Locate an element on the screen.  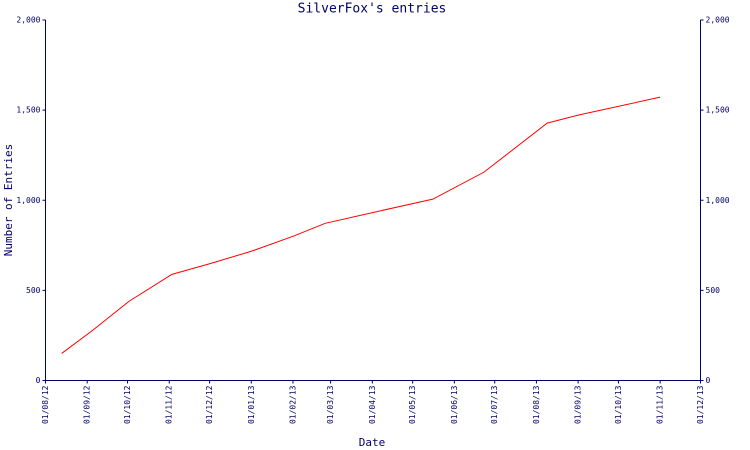
x-tick-label: 01/09/13 is located at coordinates (578, 404).